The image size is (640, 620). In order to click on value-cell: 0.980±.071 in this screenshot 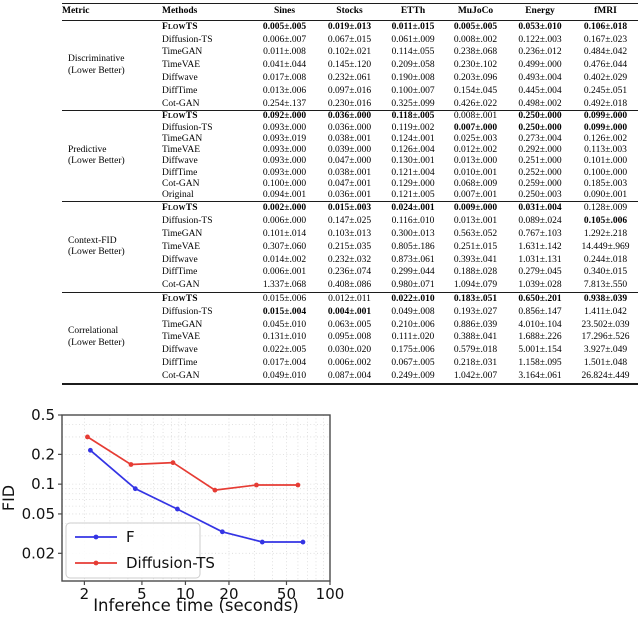, I will do `click(413, 285)`.